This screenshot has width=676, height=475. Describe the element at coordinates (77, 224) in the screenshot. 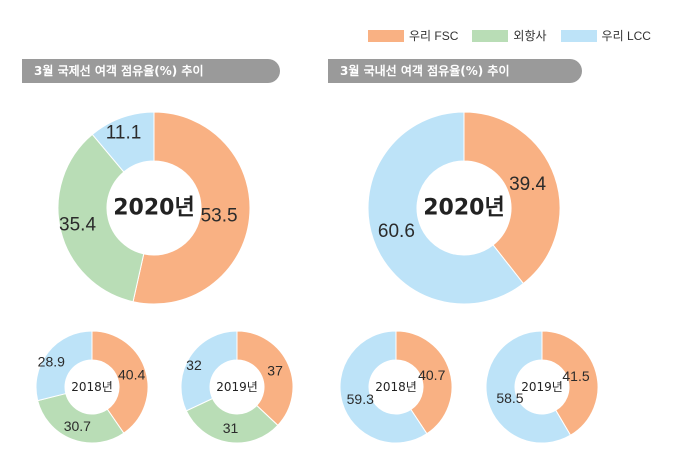

I see `data-label: 35.4` at that location.